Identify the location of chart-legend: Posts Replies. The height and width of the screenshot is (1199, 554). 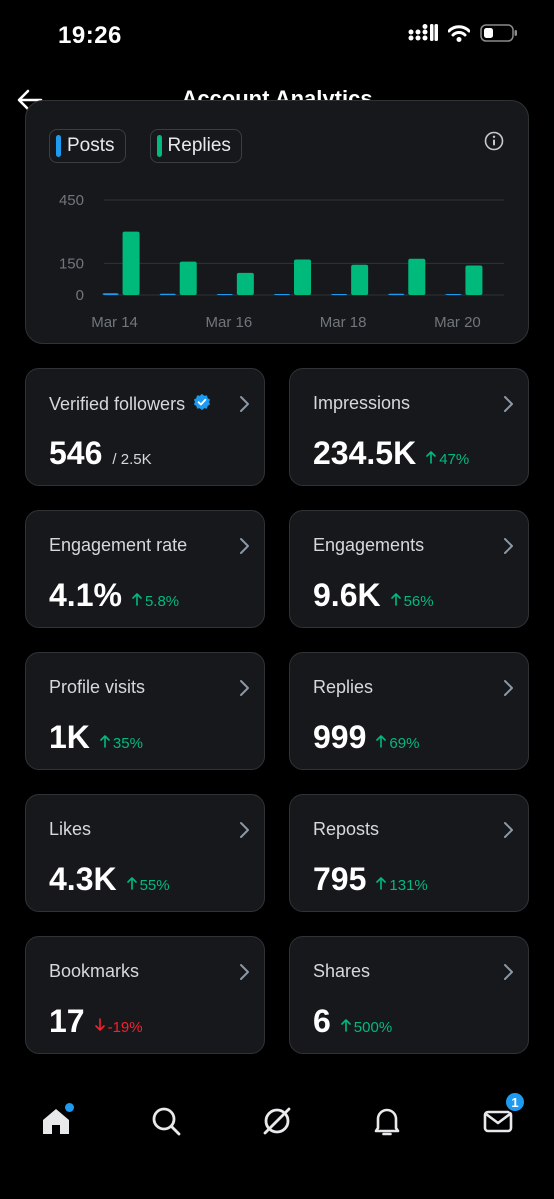
(145, 146).